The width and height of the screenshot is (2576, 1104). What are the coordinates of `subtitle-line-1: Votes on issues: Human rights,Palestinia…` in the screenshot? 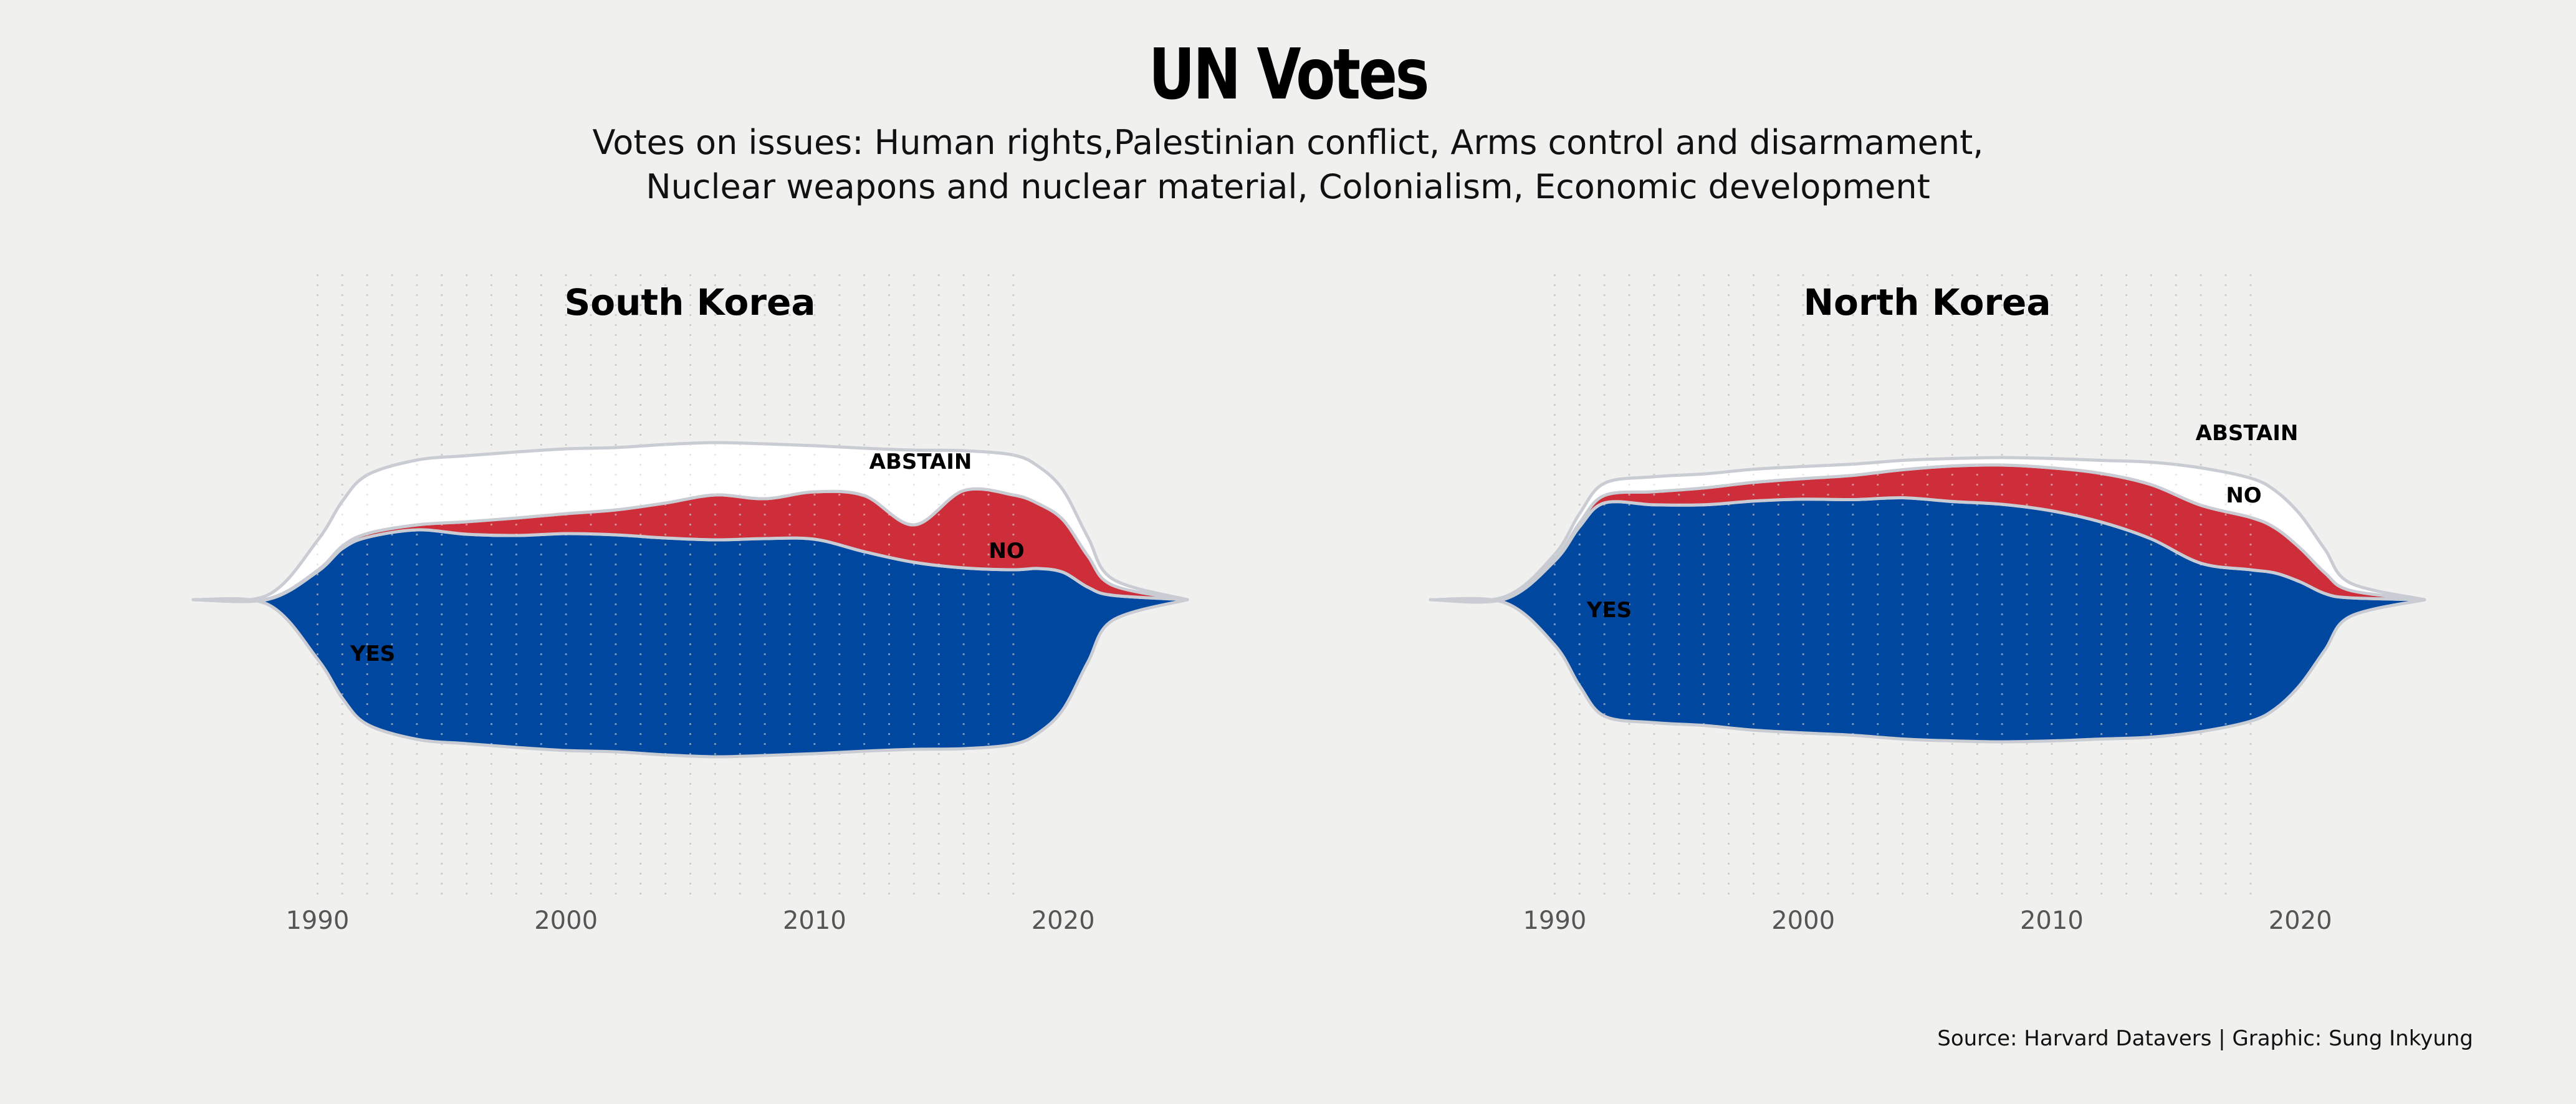 It's located at (1288, 142).